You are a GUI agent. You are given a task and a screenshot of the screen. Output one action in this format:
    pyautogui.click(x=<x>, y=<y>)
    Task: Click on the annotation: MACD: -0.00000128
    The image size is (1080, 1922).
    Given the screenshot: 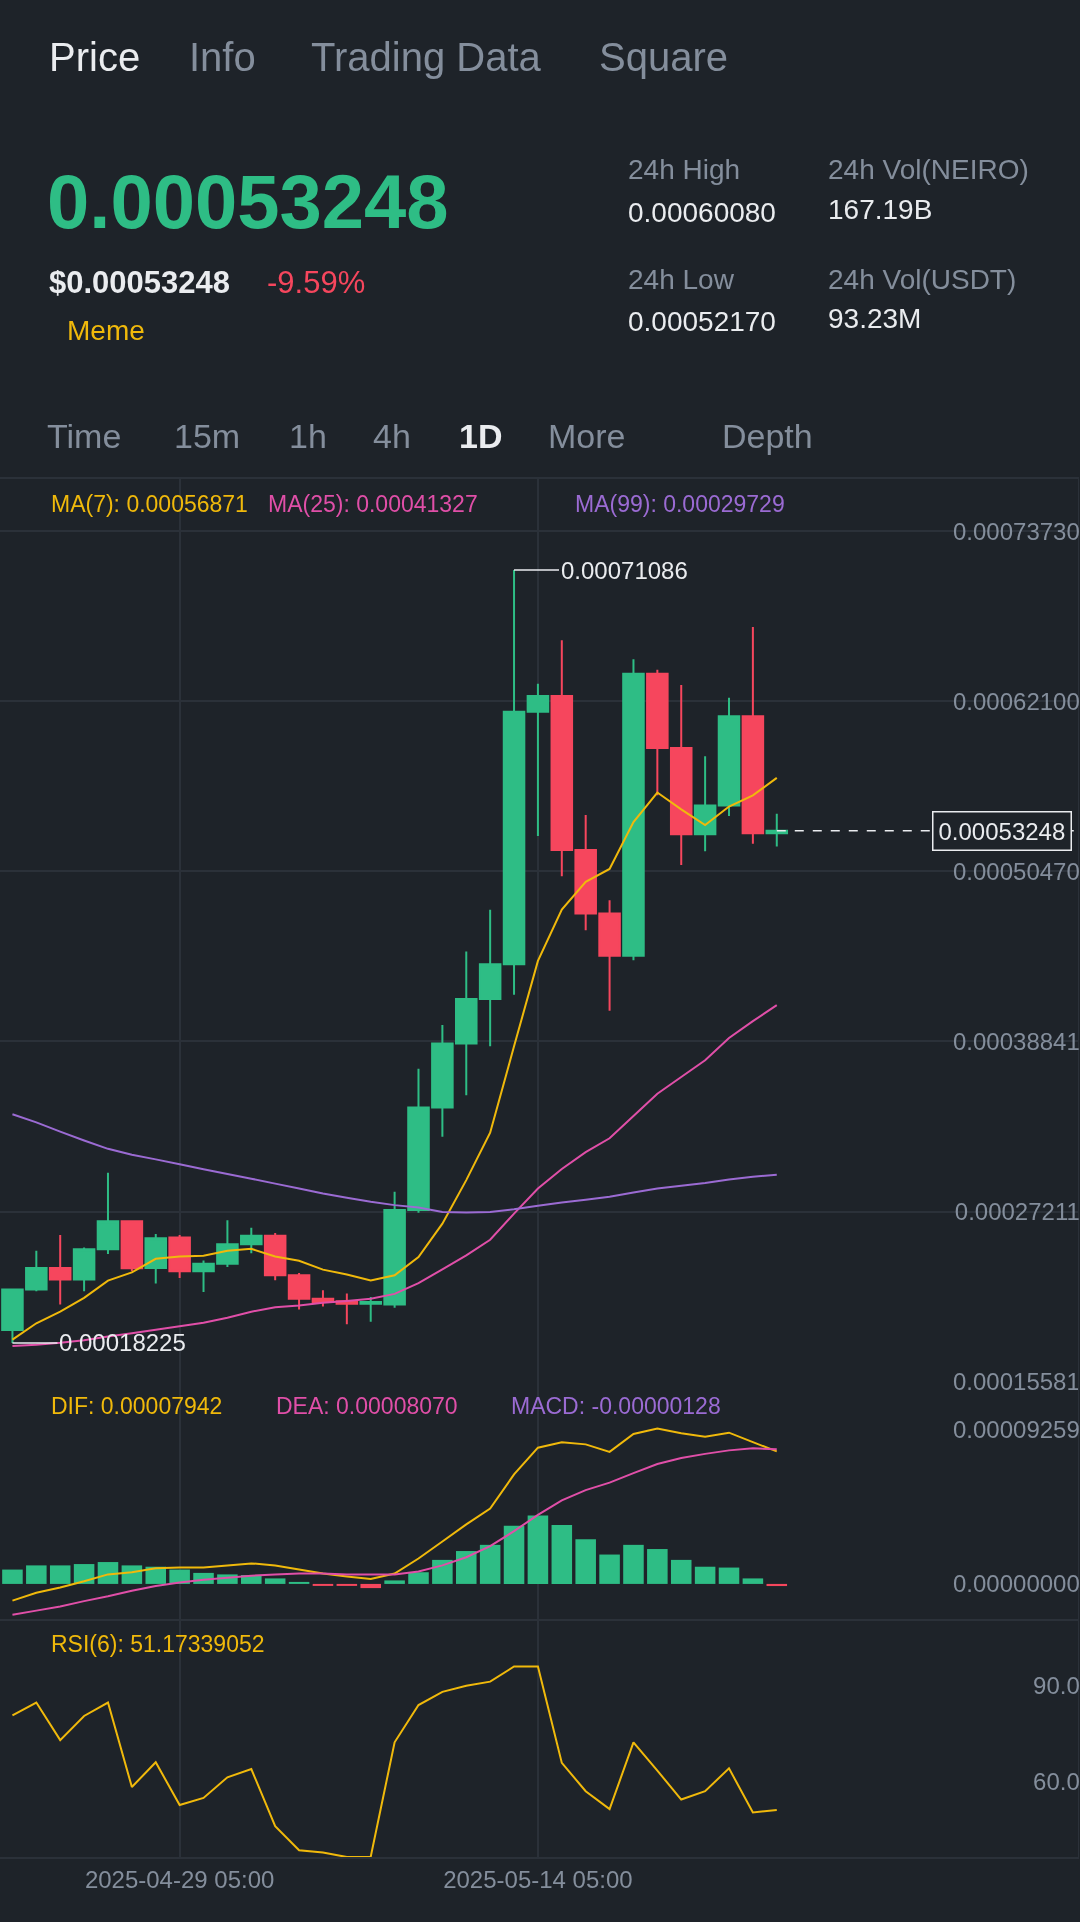 What is the action you would take?
    pyautogui.click(x=616, y=1406)
    